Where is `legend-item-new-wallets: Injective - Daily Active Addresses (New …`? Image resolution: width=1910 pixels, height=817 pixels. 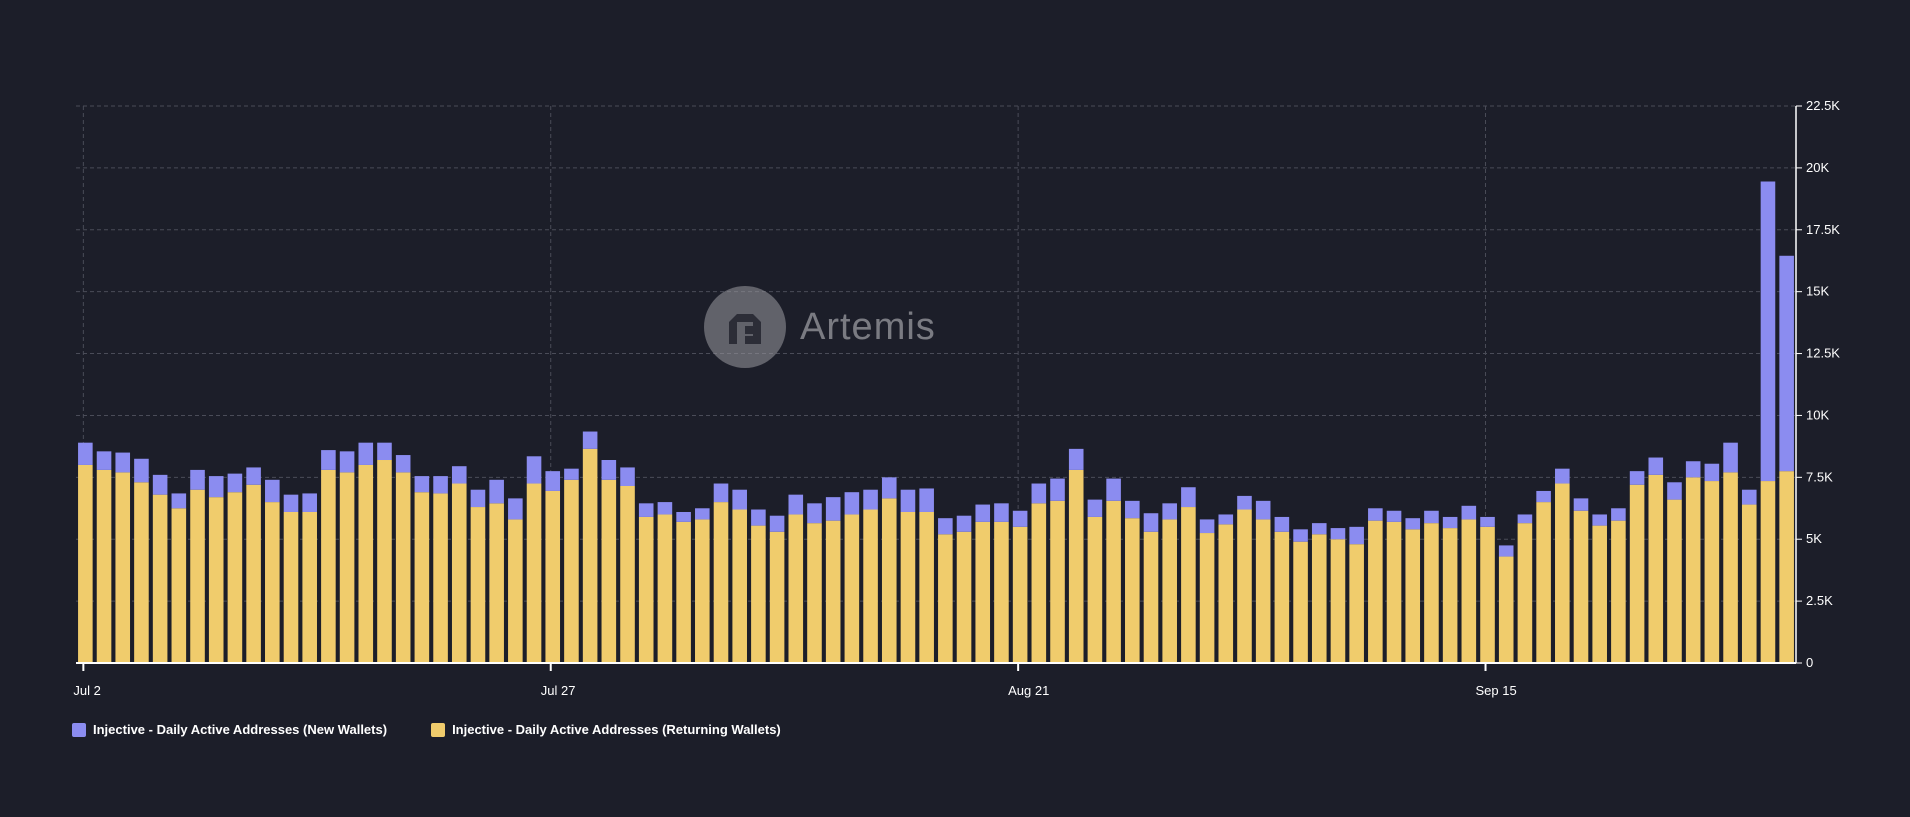 legend-item-new-wallets: Injective - Daily Active Addresses (New … is located at coordinates (229, 729).